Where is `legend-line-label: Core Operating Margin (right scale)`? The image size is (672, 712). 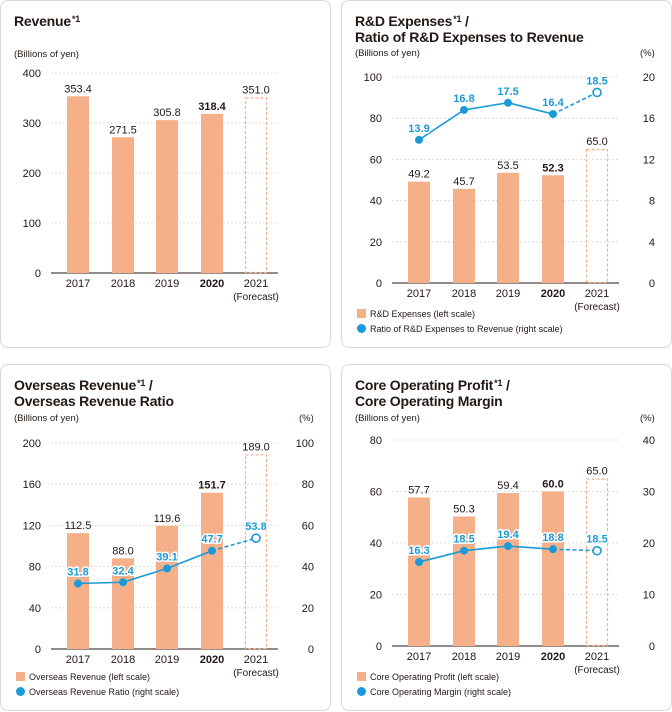
legend-line-label: Core Operating Margin (right scale) is located at coordinates (441, 691).